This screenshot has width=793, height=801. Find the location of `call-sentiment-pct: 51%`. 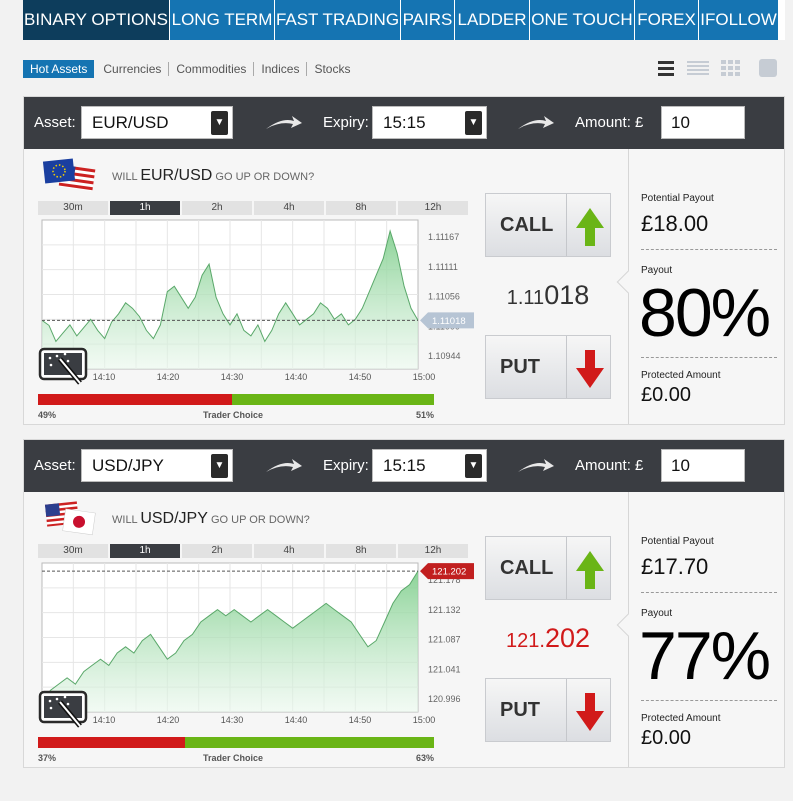

call-sentiment-pct: 51% is located at coordinates (424, 415).